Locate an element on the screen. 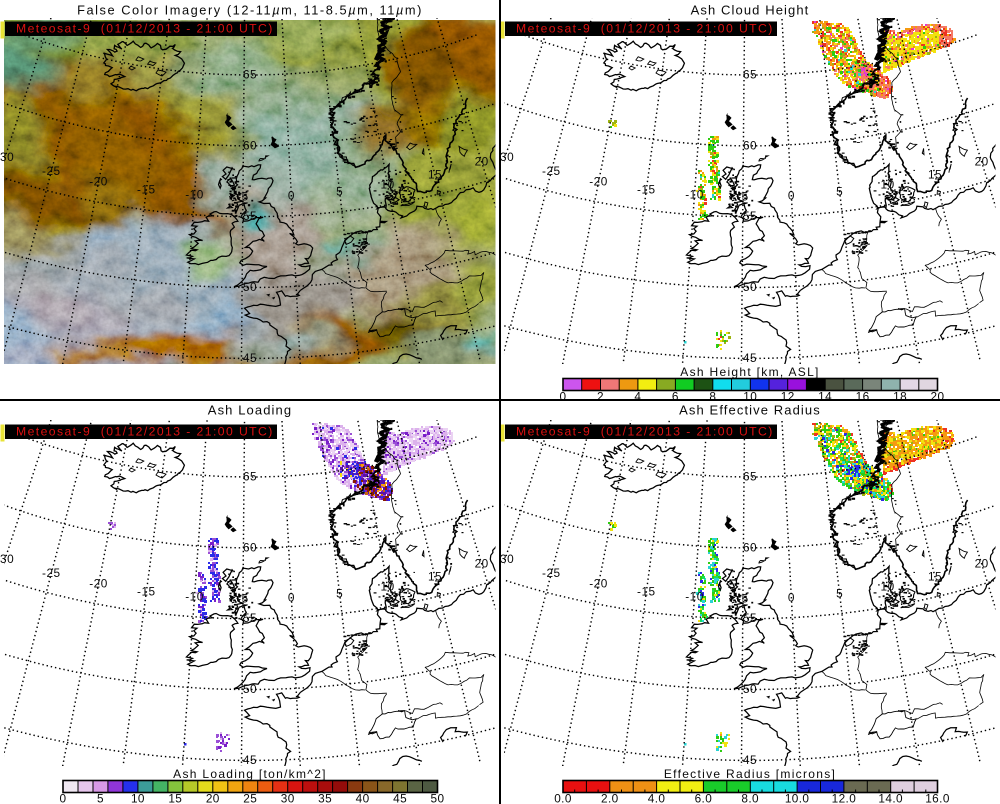 Image resolution: width=1000 pixels, height=804 pixels. svg-text: 8 is located at coordinates (712, 396).